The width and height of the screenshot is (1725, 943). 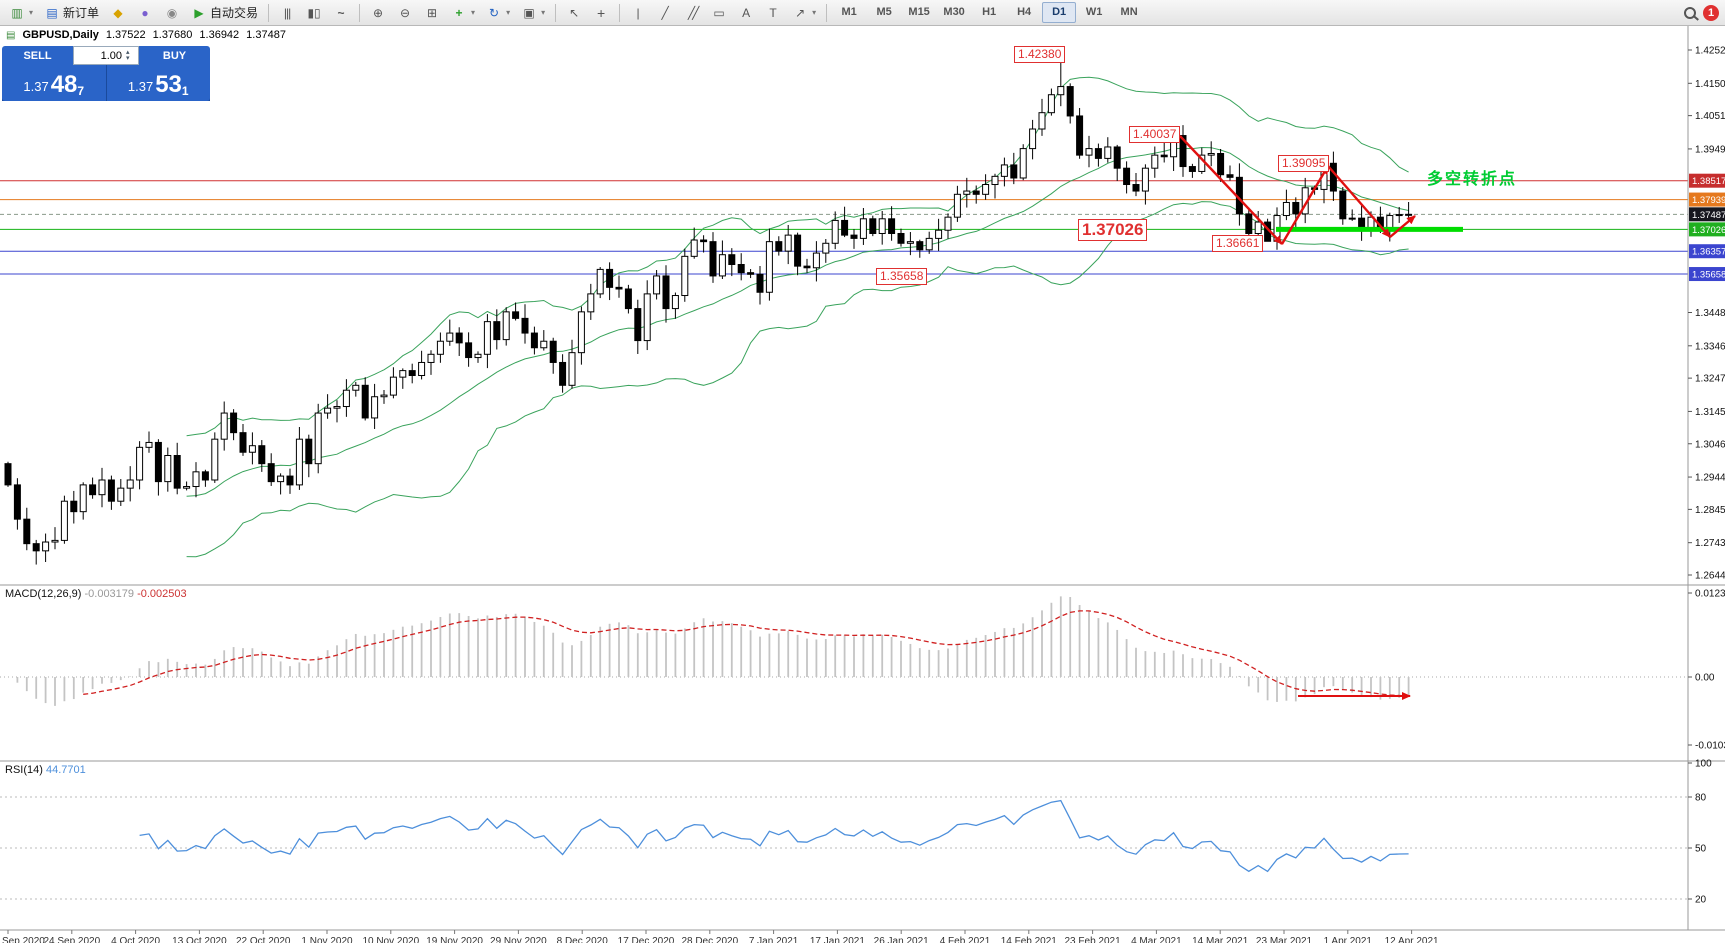 I want to click on svg-text: -0.010374, so click(x=1710, y=746).